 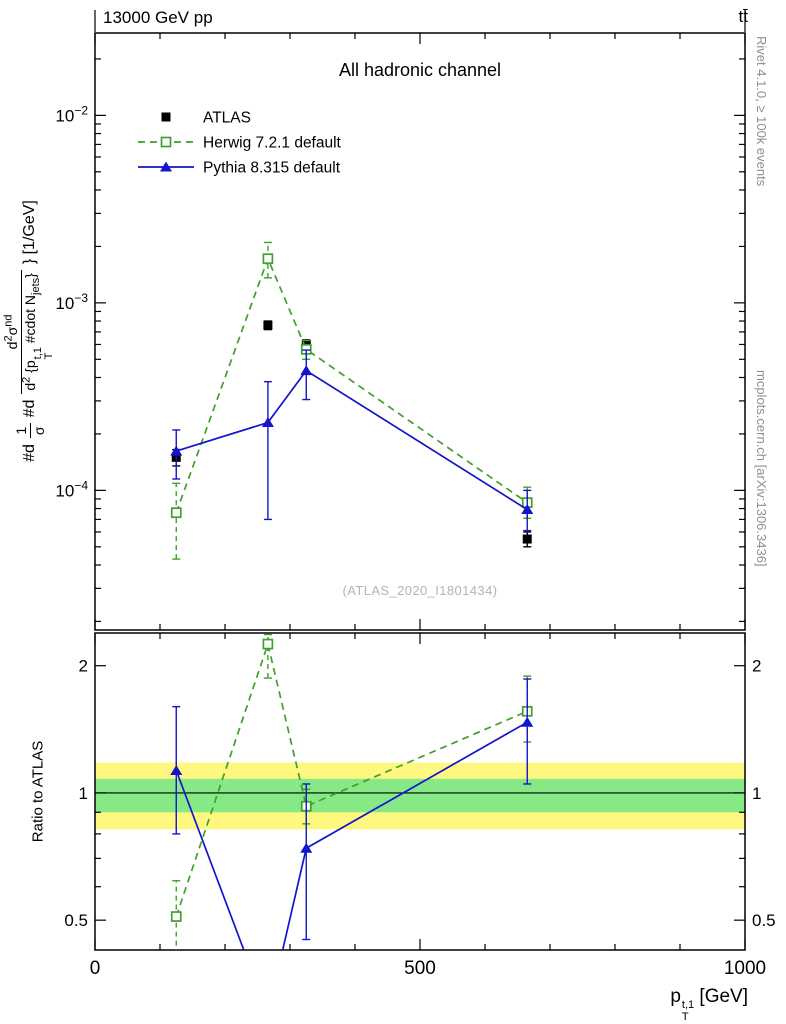 I want to click on x-axis-label: p t,1 T [GeV], so click(x=709, y=1004).